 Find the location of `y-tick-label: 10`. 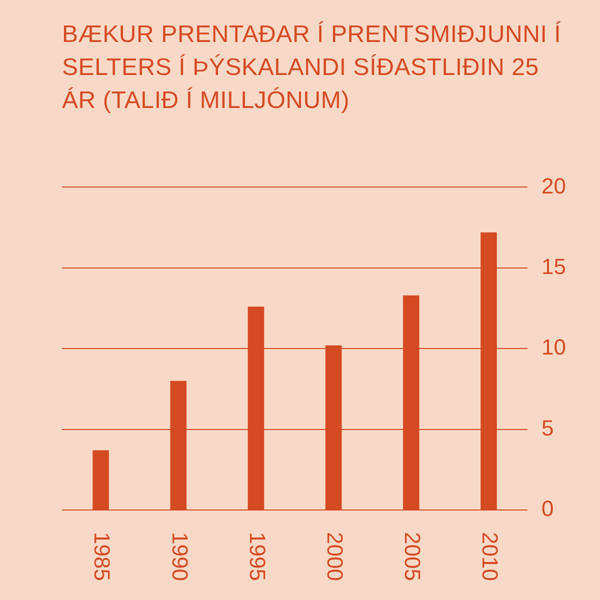

y-tick-label: 10 is located at coordinates (554, 347).